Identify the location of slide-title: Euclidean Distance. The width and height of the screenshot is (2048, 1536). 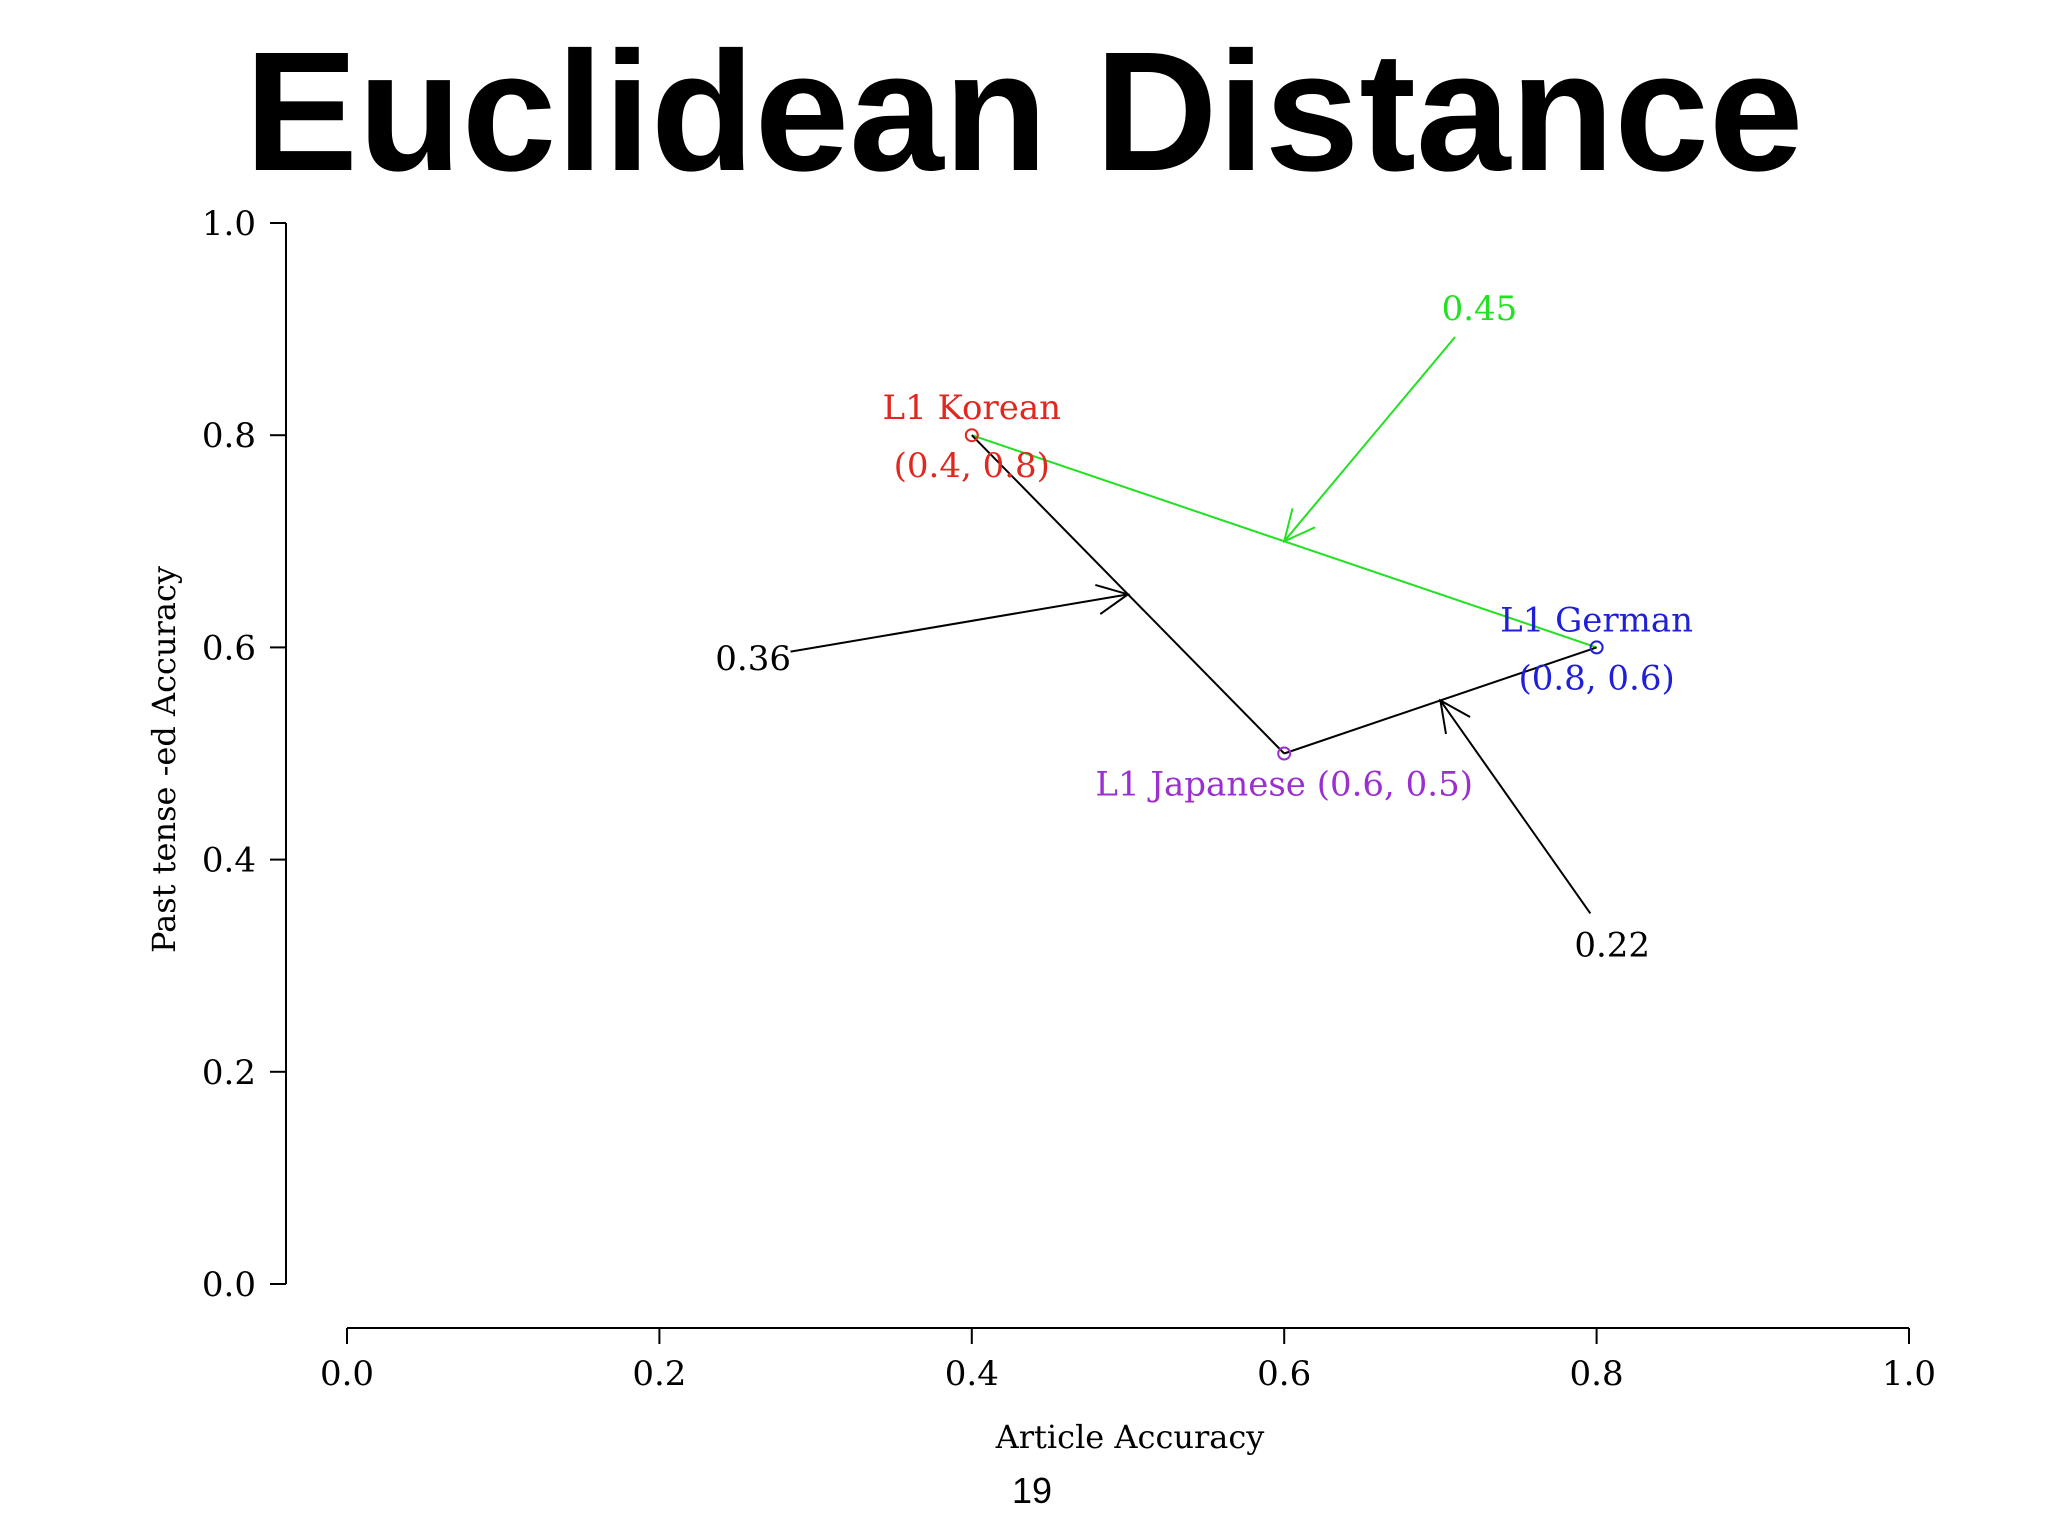
(1024, 112).